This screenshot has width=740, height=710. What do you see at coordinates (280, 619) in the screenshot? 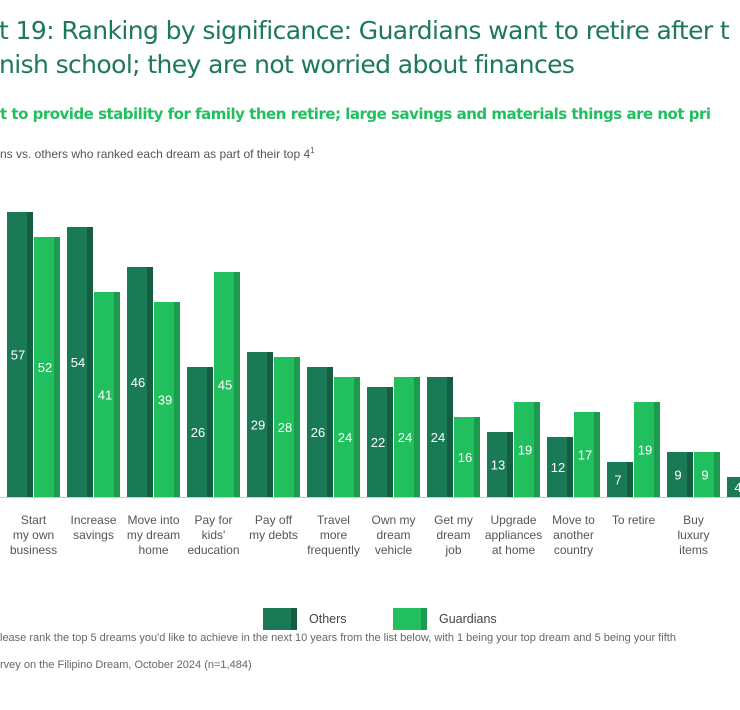
I see `legend-swatch-others` at bounding box center [280, 619].